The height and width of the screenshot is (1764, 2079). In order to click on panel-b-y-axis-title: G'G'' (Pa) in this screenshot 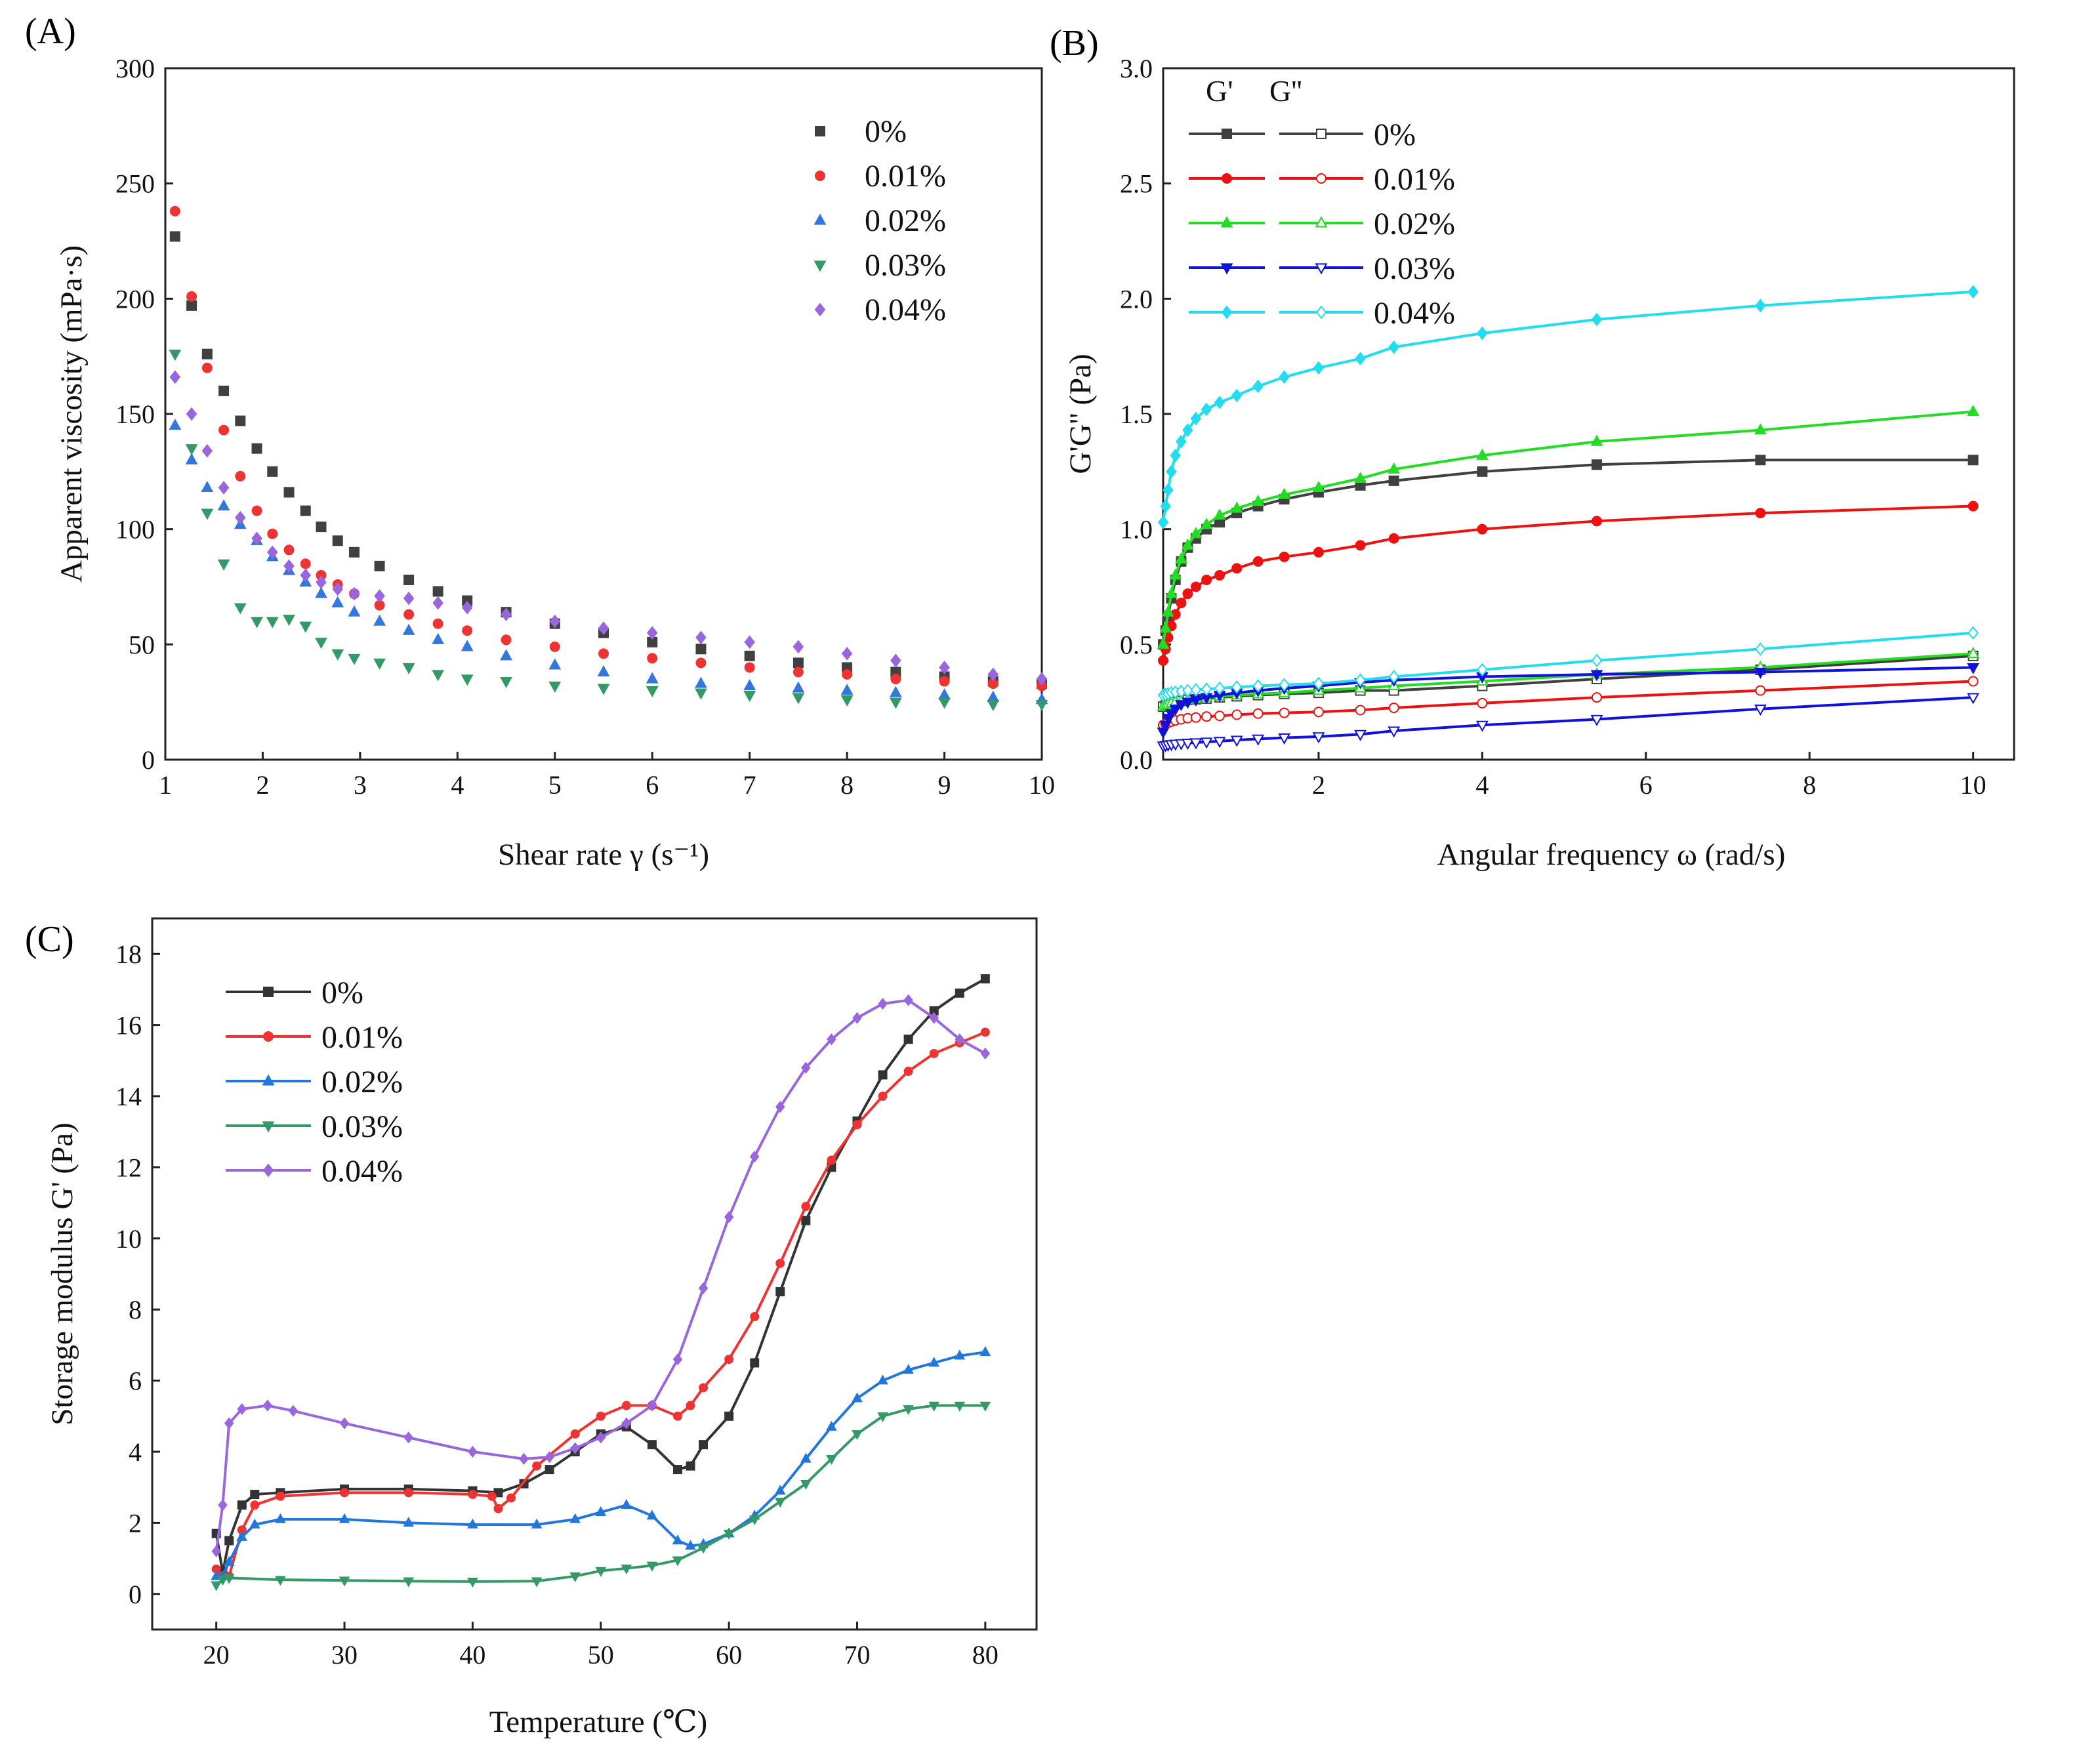, I will do `click(1080, 414)`.